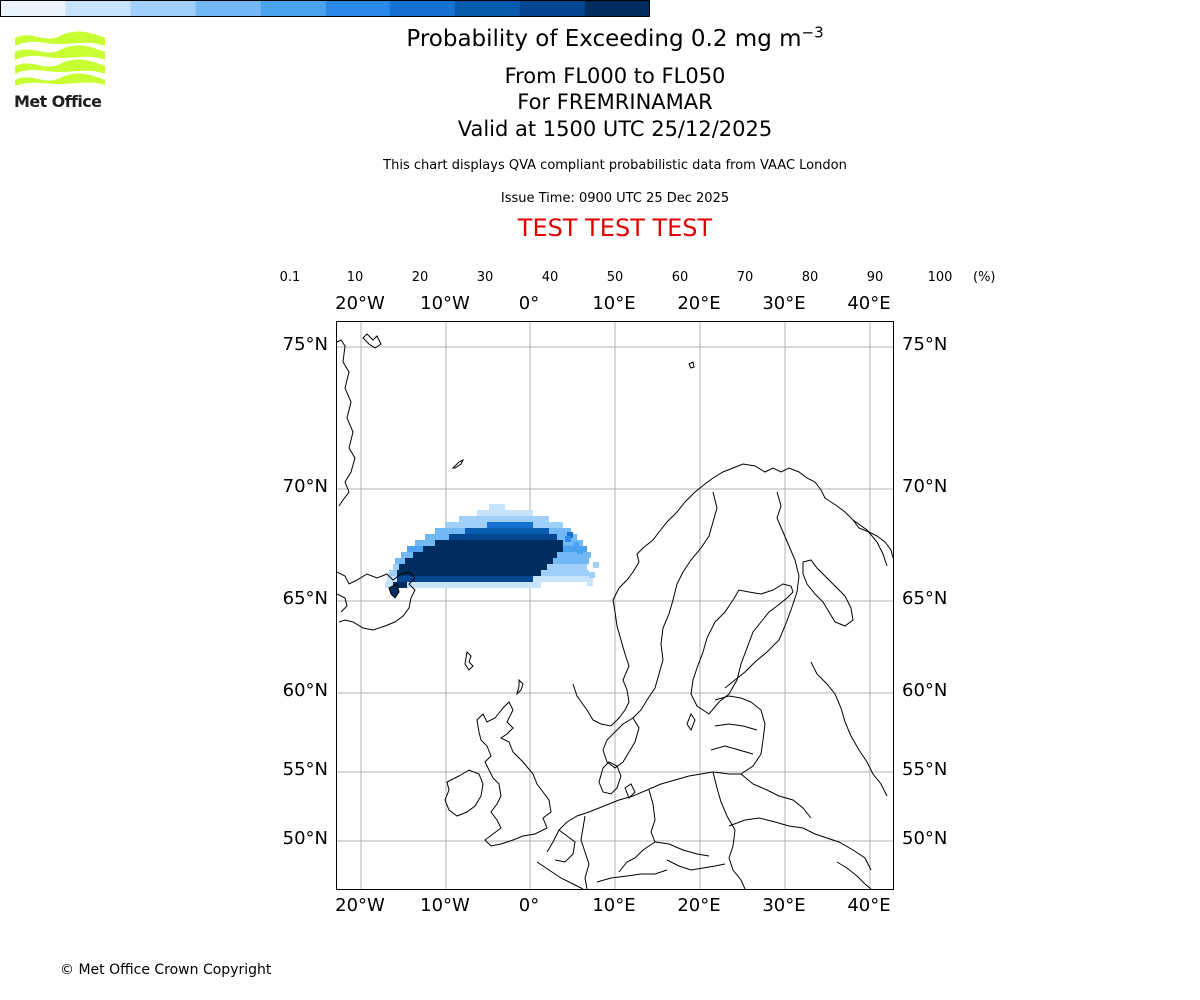 The image size is (1200, 1000). I want to click on colorbar-tick-label: 60, so click(680, 277).